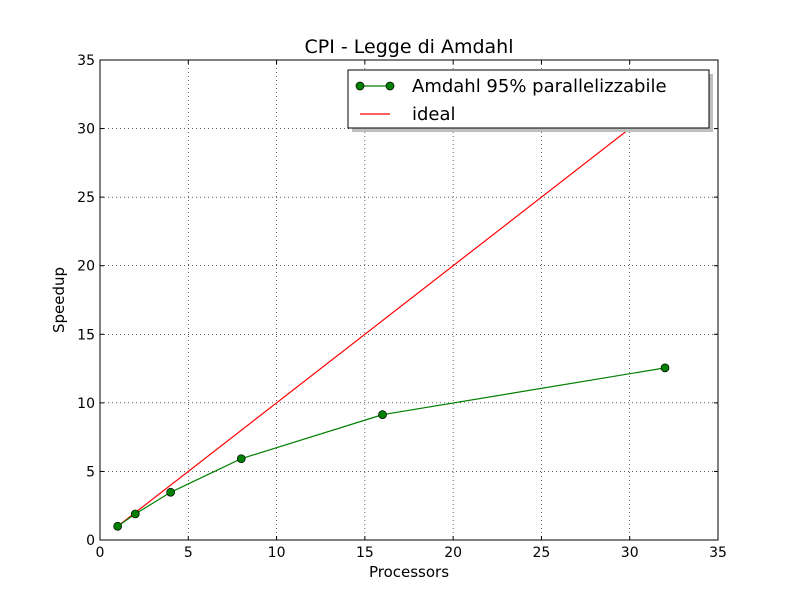 The width and height of the screenshot is (800, 600). Describe the element at coordinates (90, 472) in the screenshot. I see `y-tick-label: 5` at that location.